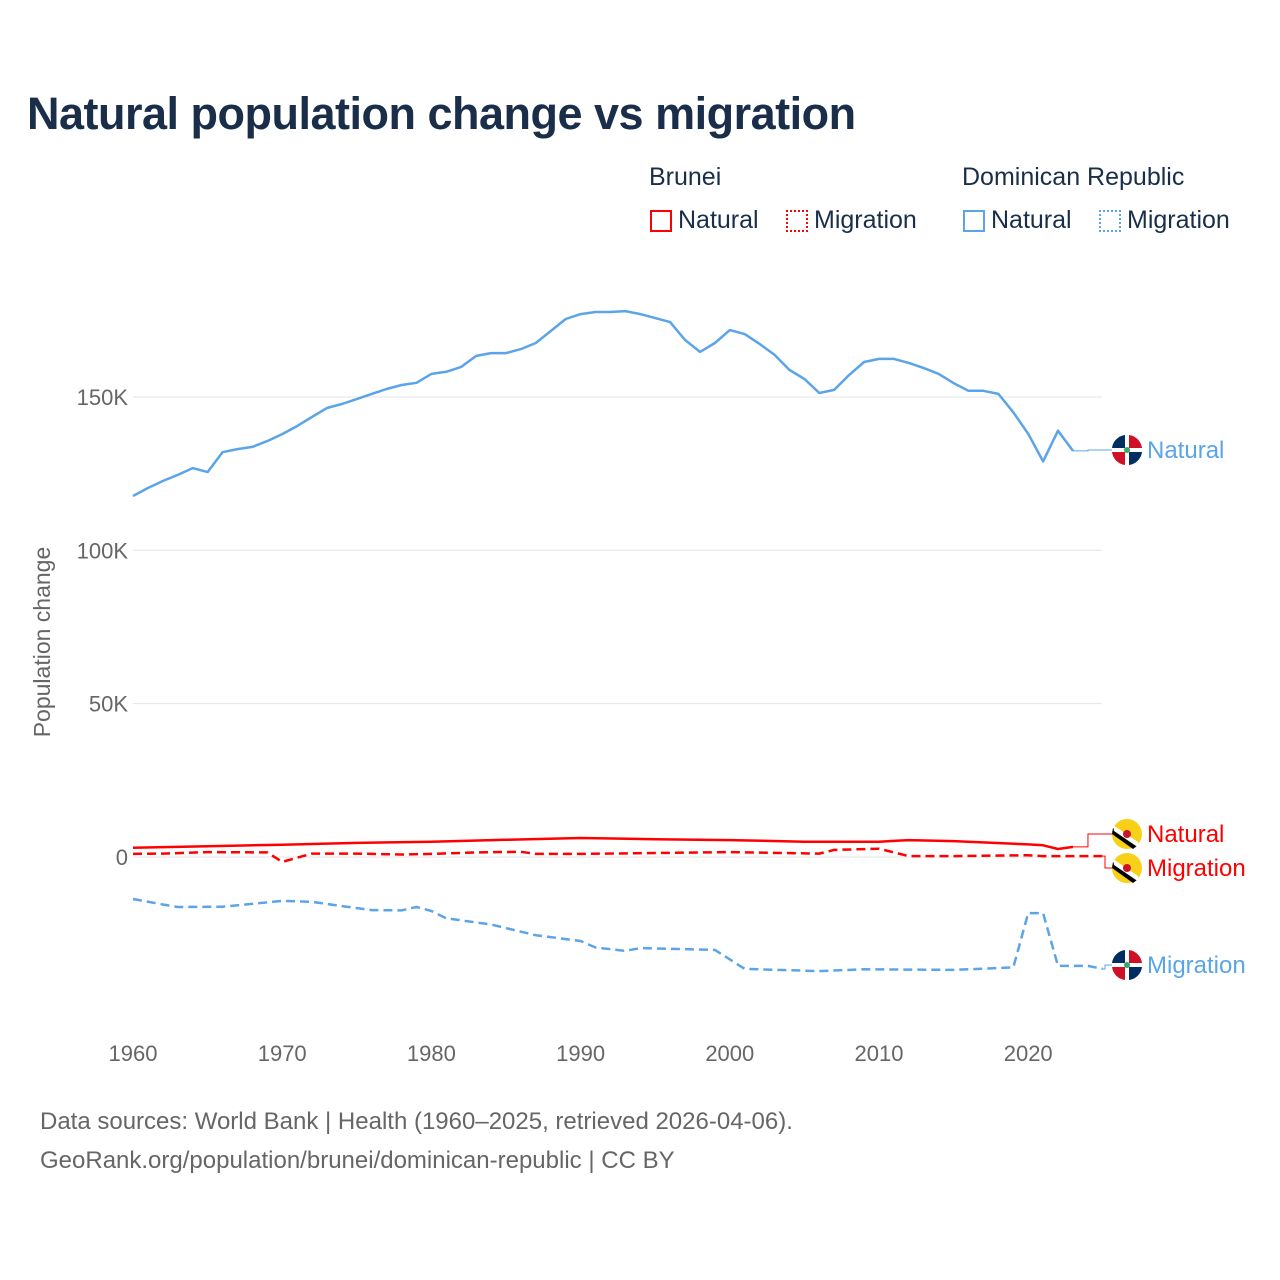 This screenshot has width=1280, height=1280. Describe the element at coordinates (282, 1053) in the screenshot. I see `x-tick-label: 1970` at that location.